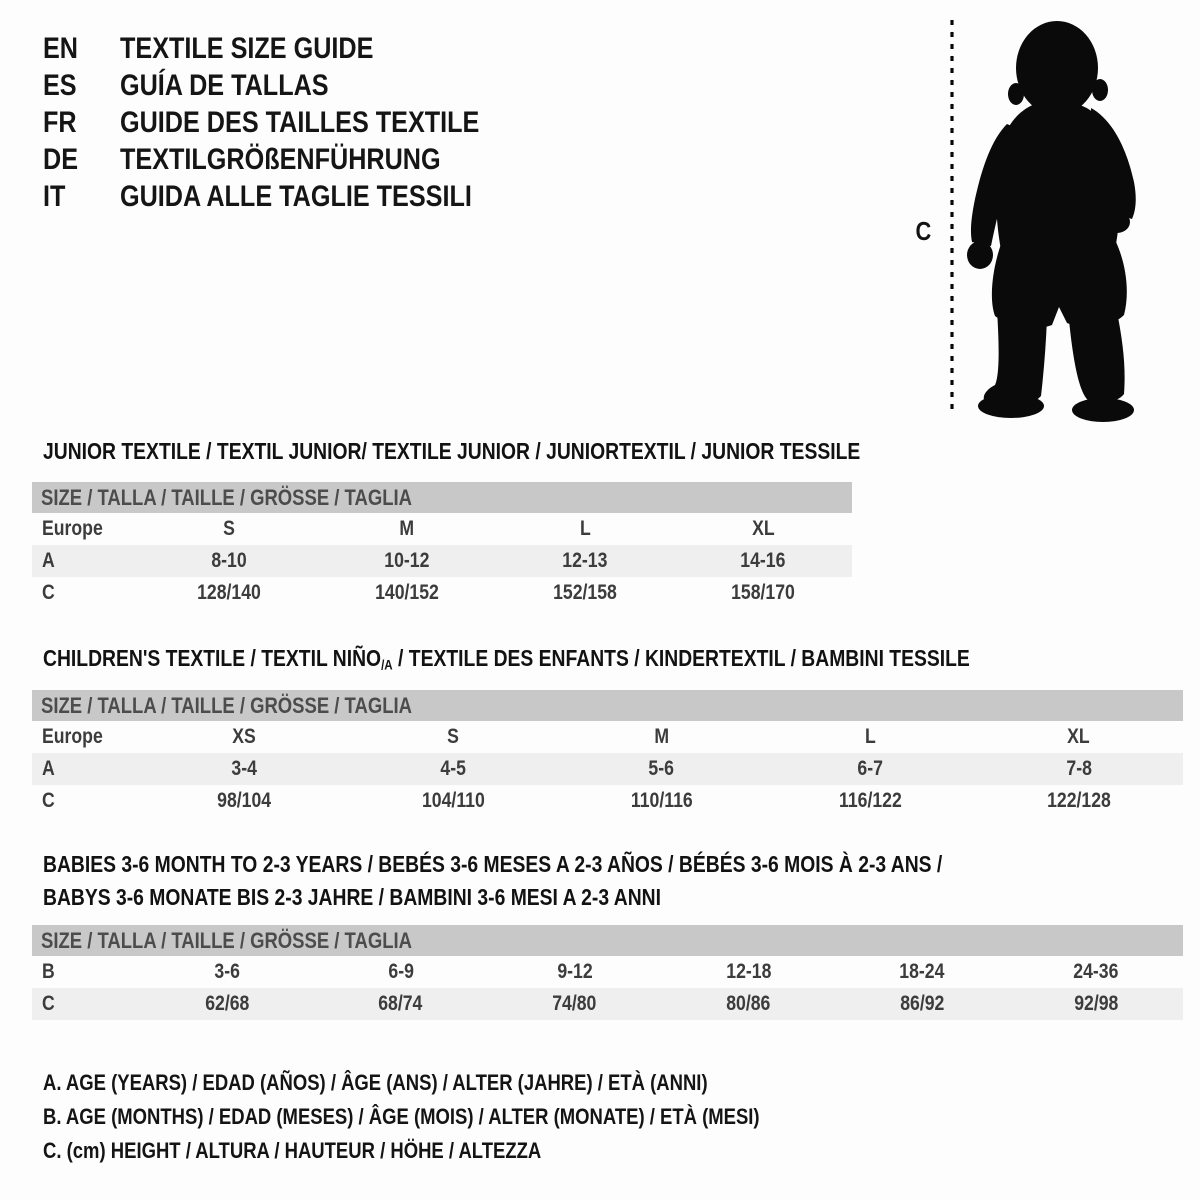 The width and height of the screenshot is (1200, 1200). What do you see at coordinates (244, 768) in the screenshot?
I see `table-cell: 3-4` at bounding box center [244, 768].